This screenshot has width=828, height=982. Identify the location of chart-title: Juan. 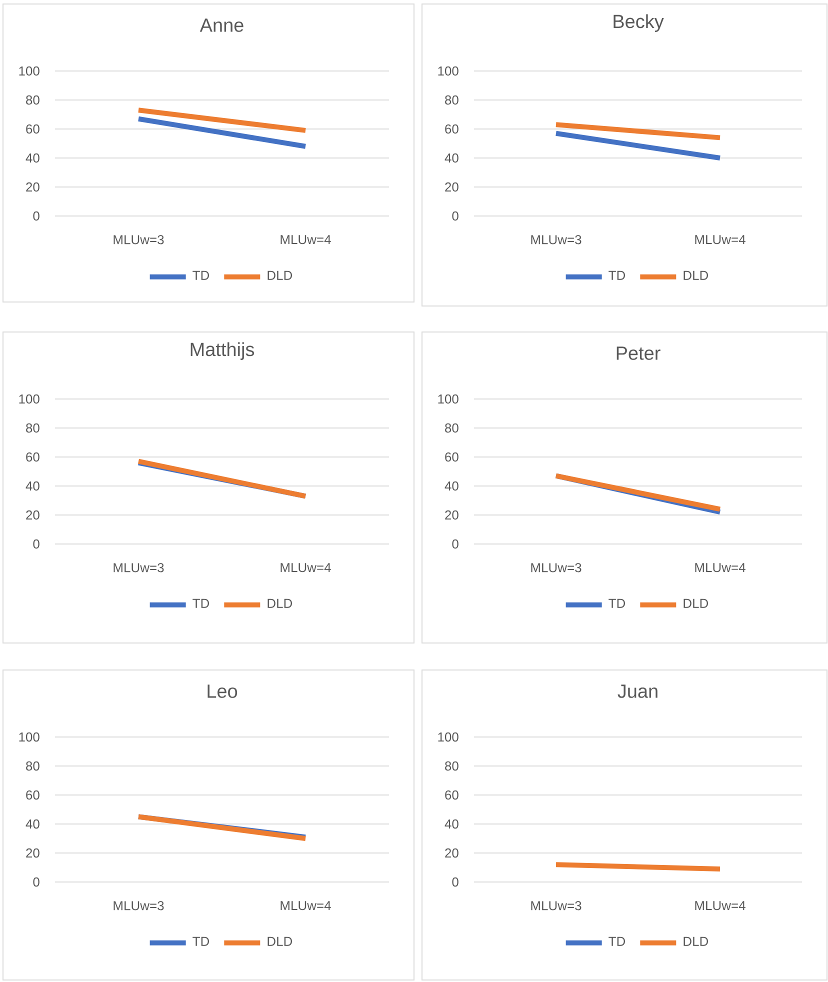
(638, 691).